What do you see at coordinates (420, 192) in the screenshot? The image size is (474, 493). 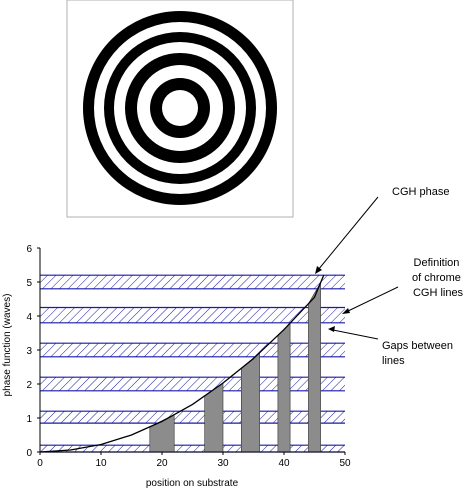 I see `annotation-cgh-phase: CGH phase` at bounding box center [420, 192].